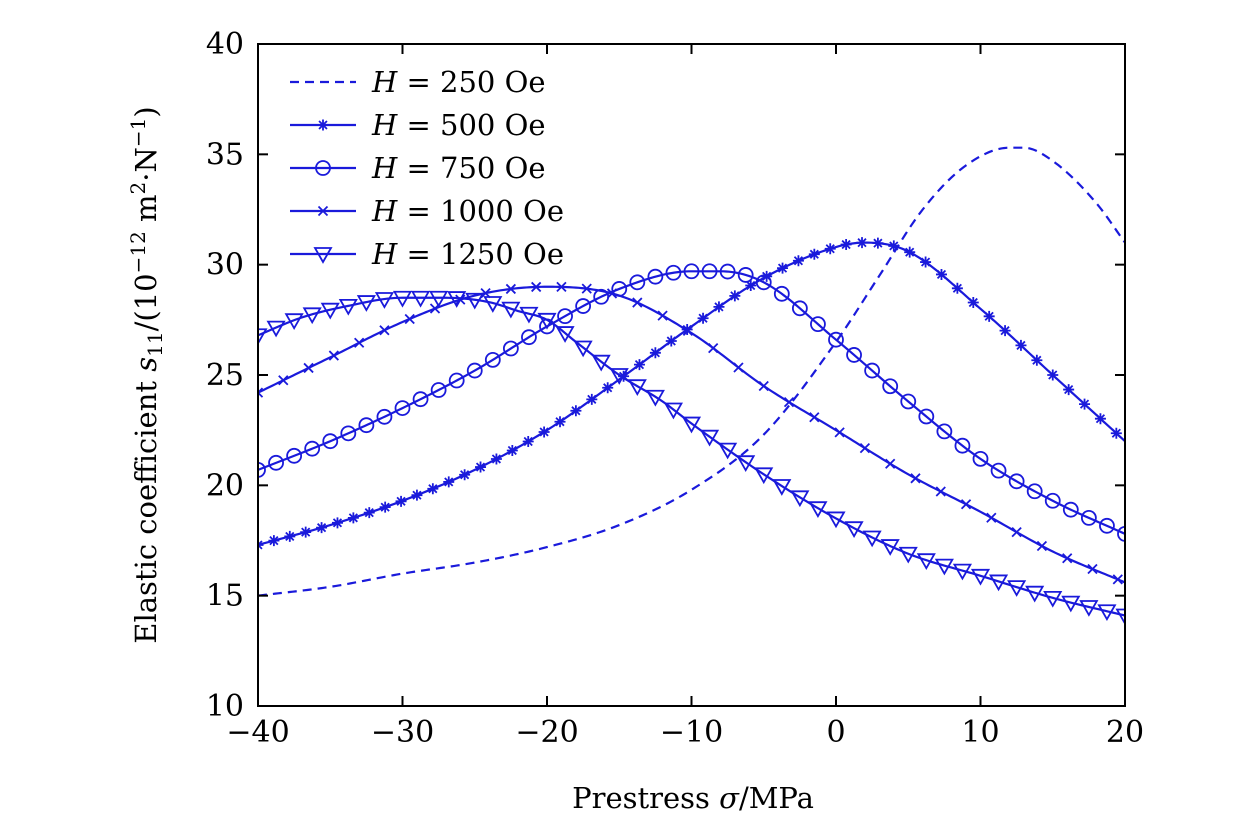 This screenshot has width=1260, height=827. I want to click on legend-item: H = 250 Oe, so click(418, 82).